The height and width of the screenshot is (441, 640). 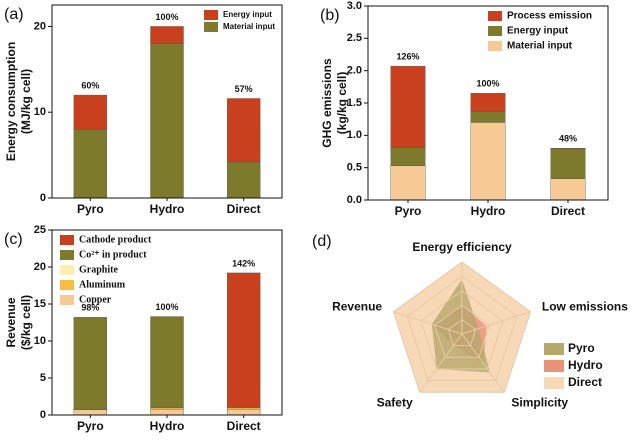 I want to click on y-tick-label: 2.0, so click(x=354, y=71).